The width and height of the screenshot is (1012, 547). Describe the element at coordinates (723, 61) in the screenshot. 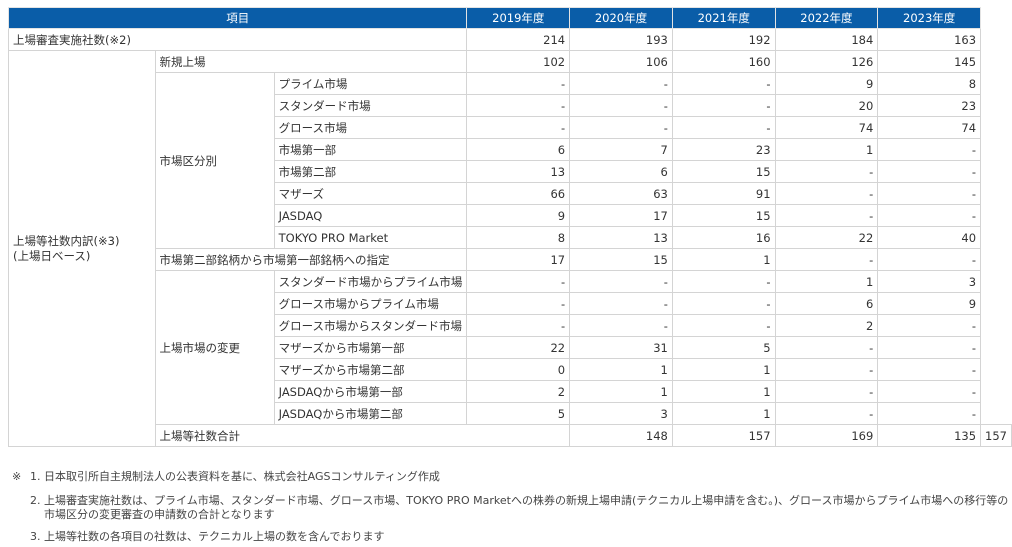

I see `cell-value: 160` at that location.